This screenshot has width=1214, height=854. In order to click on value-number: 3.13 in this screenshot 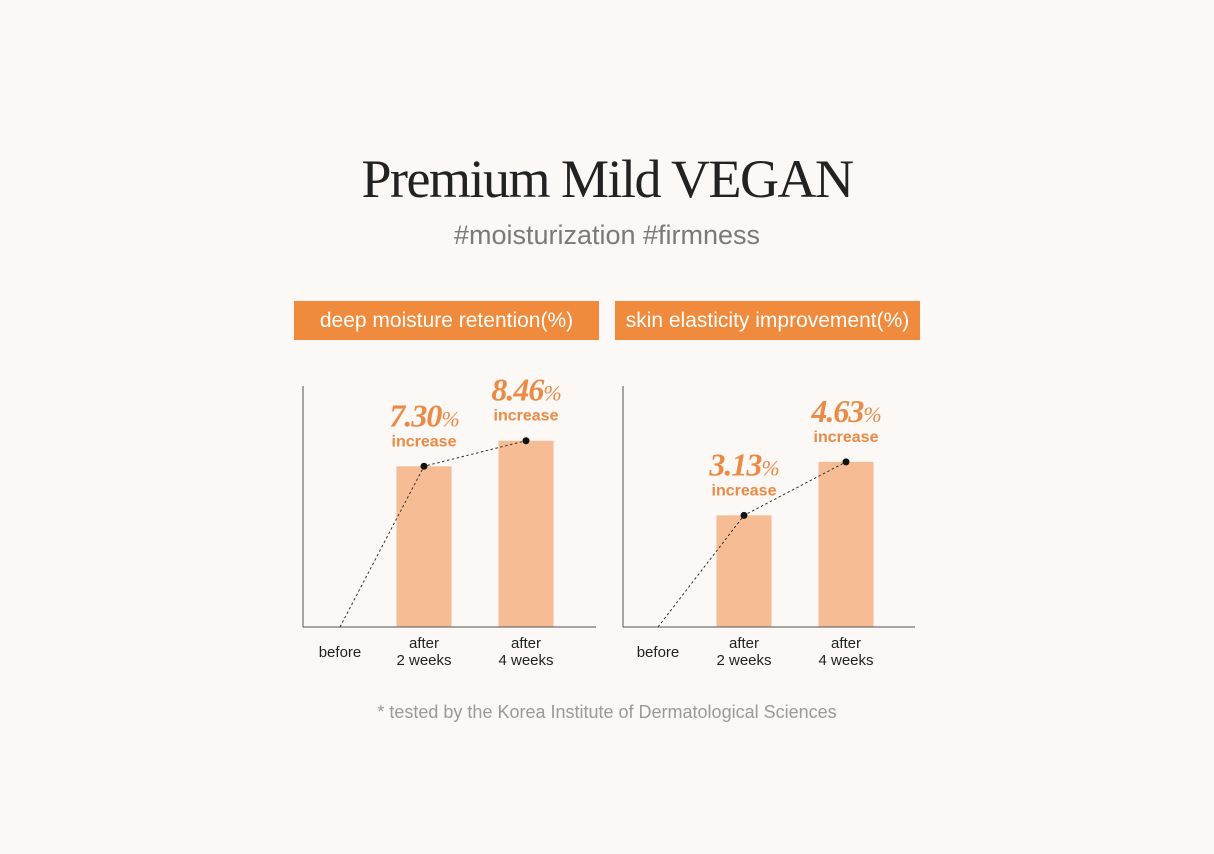, I will do `click(735, 464)`.